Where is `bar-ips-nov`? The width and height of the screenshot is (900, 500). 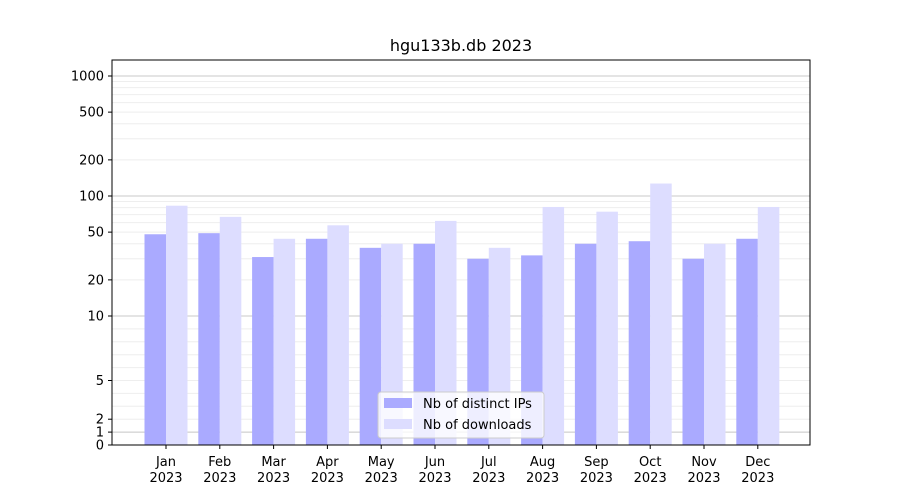 bar-ips-nov is located at coordinates (693, 351).